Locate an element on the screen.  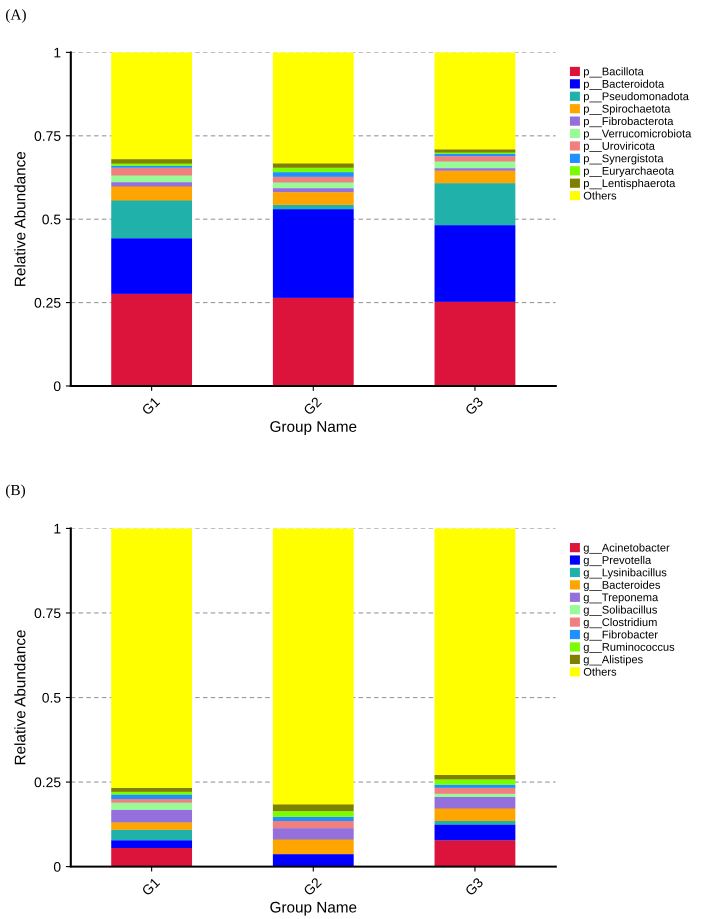
legend-label: g__Acinetobacter is located at coordinates (627, 548).